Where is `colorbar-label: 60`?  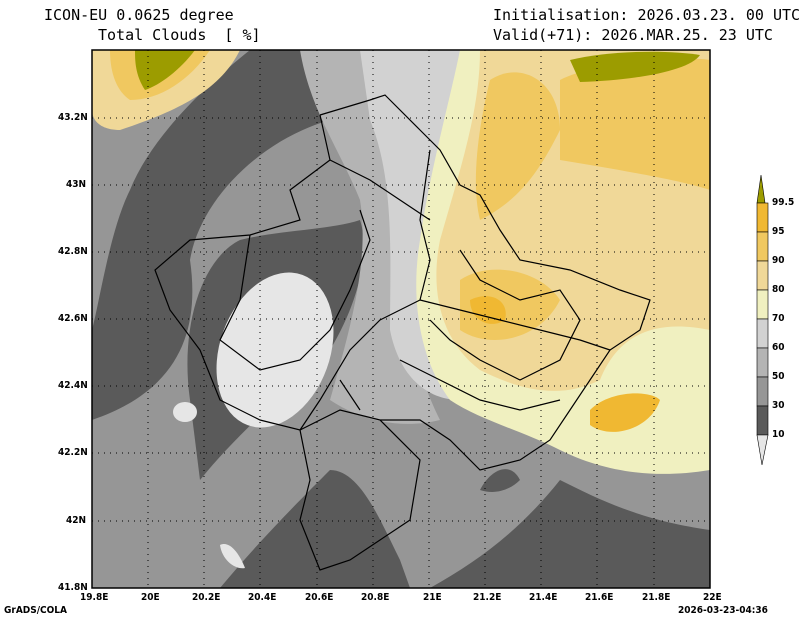
colorbar-label: 60 is located at coordinates (778, 347).